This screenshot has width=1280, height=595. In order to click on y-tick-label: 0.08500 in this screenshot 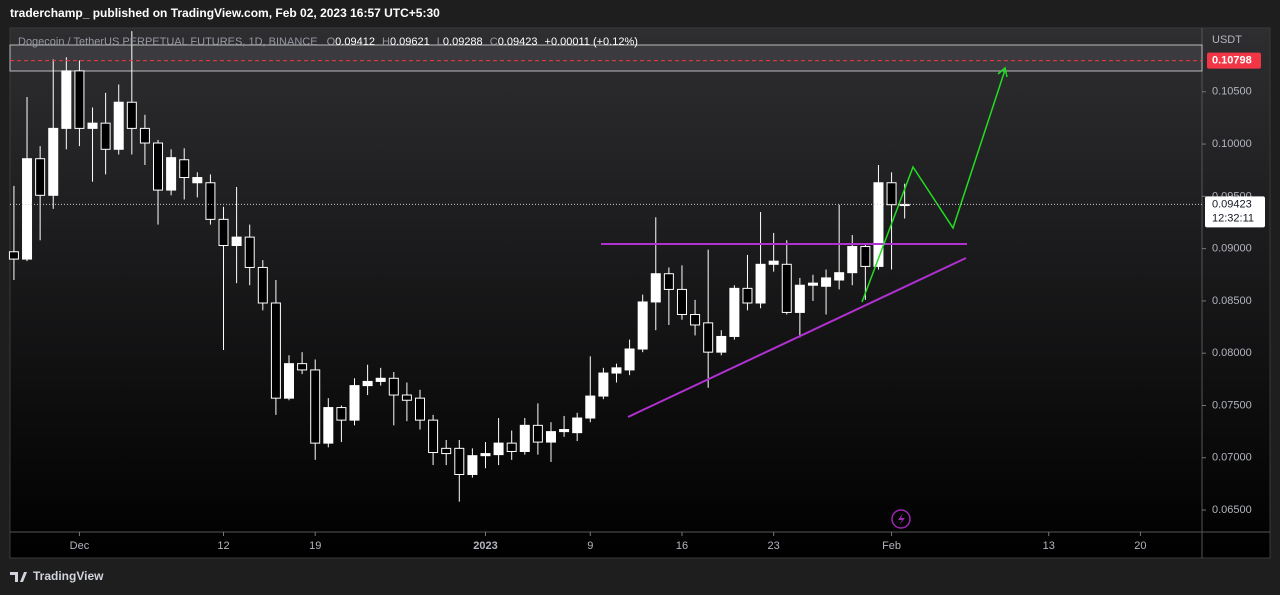, I will do `click(1232, 301)`.